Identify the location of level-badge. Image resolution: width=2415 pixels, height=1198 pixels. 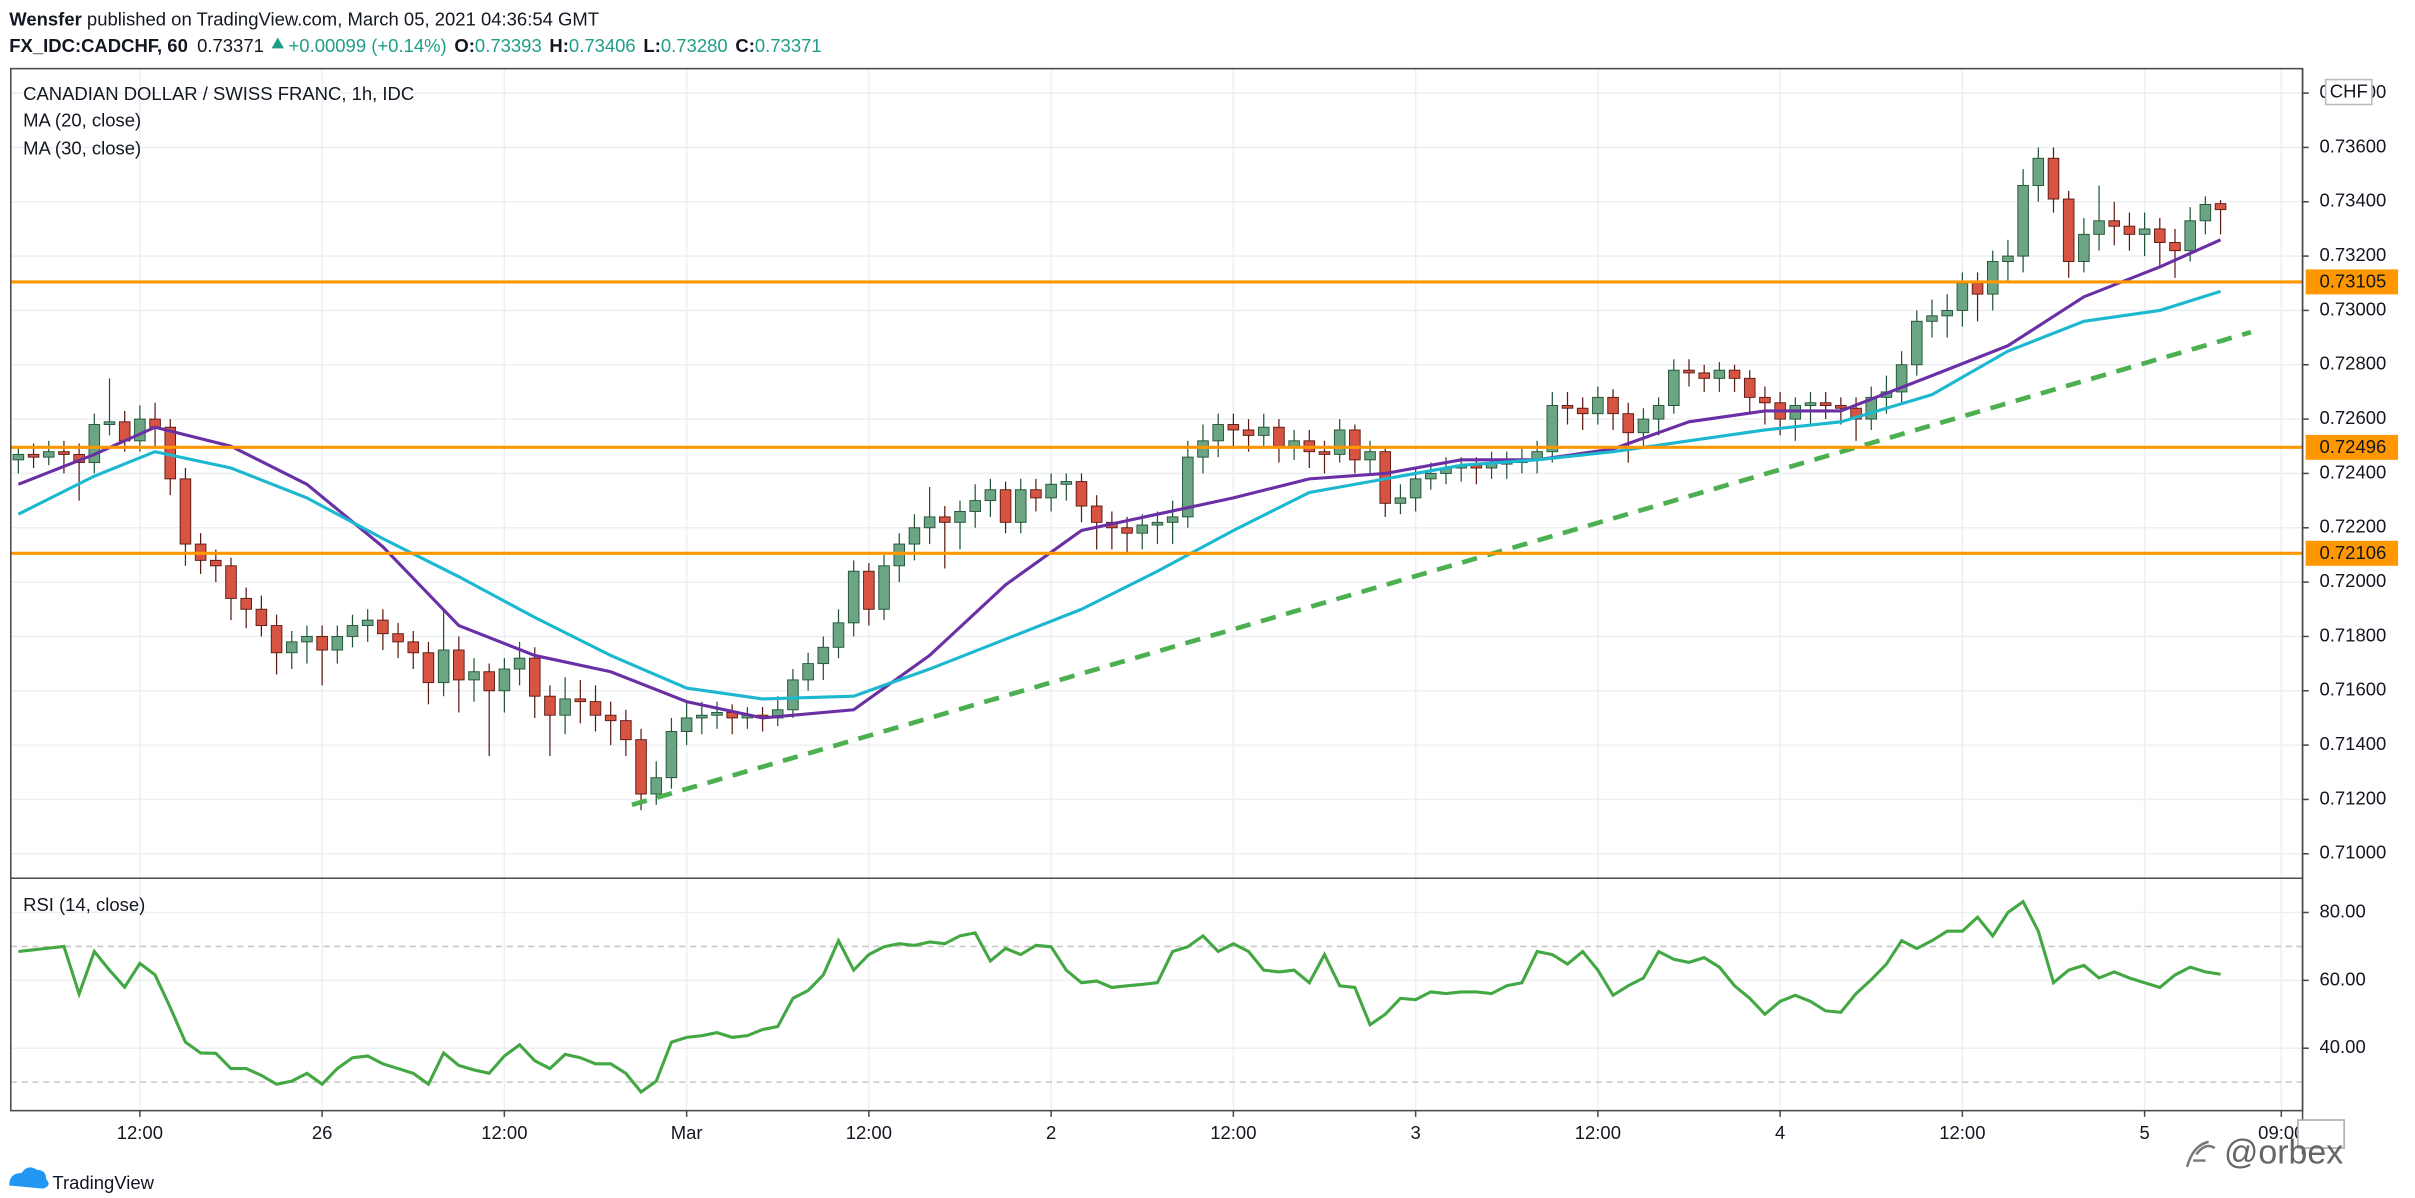
(2352, 282).